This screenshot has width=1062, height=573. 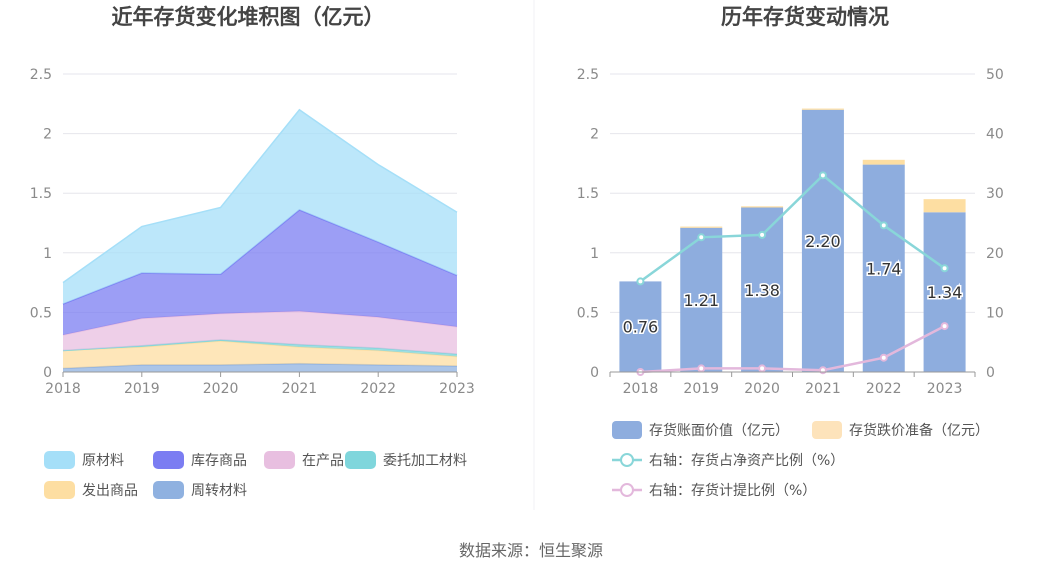 I want to click on legend-label: 存货跌价准备（亿元）, so click(x=919, y=430).